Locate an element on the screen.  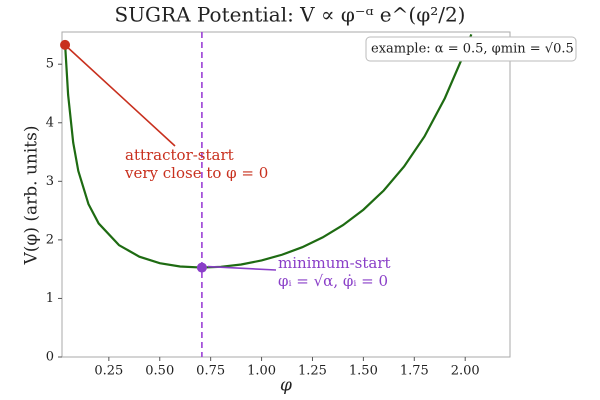
y-tick-label: 1 is located at coordinates (50, 298).